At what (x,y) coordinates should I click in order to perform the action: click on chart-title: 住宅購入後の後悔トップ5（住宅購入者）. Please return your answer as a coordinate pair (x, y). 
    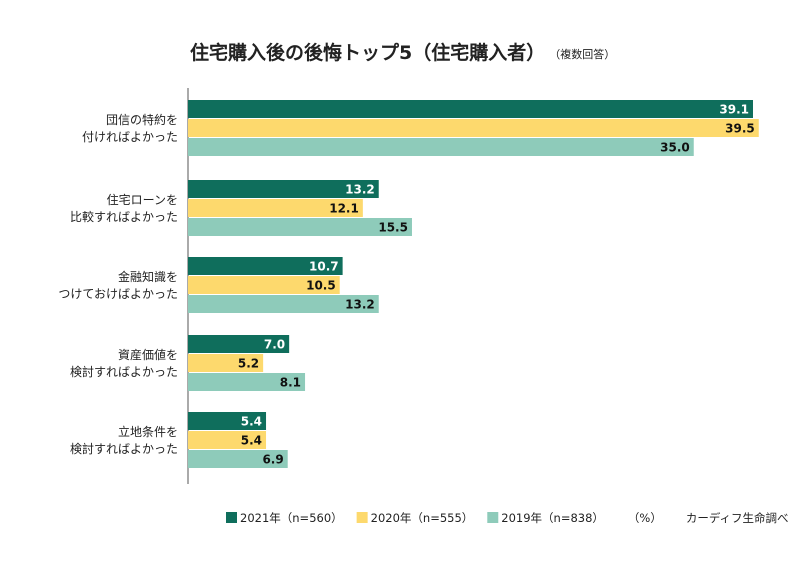
    Looking at the image, I should click on (367, 52).